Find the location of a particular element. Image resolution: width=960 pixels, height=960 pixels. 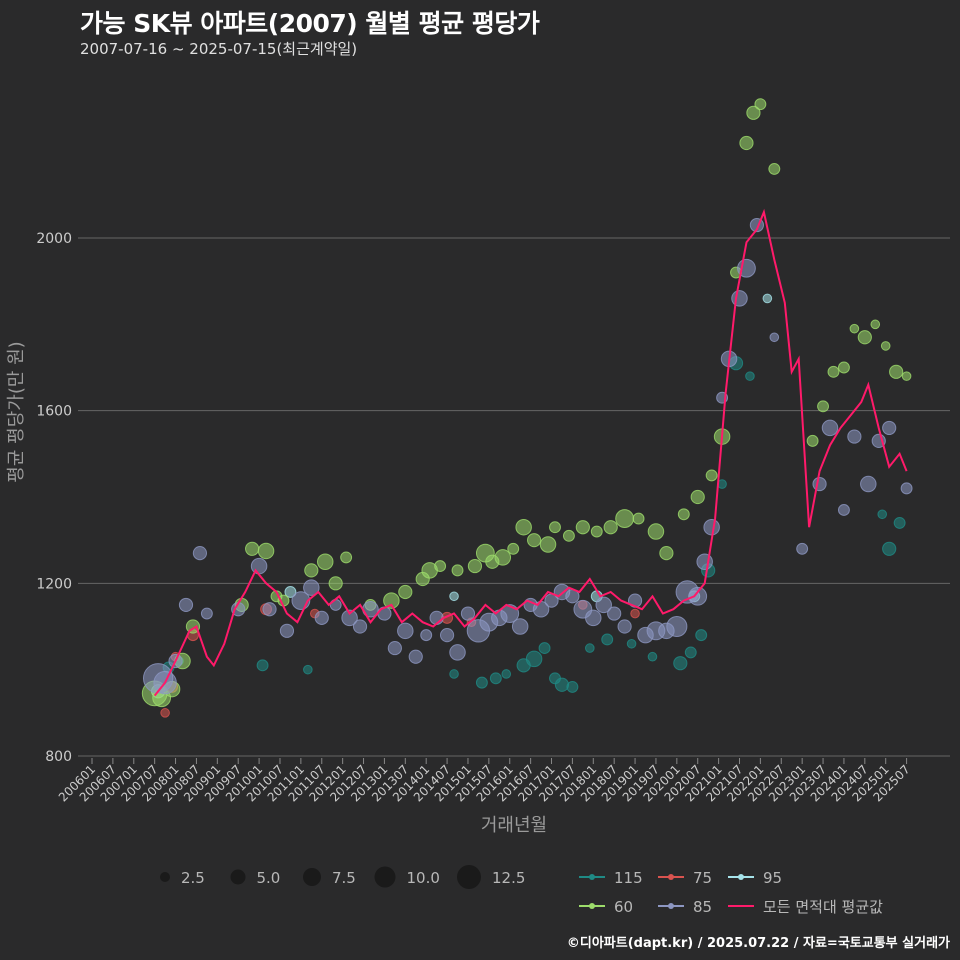

legend-label: 75 is located at coordinates (702, 878).